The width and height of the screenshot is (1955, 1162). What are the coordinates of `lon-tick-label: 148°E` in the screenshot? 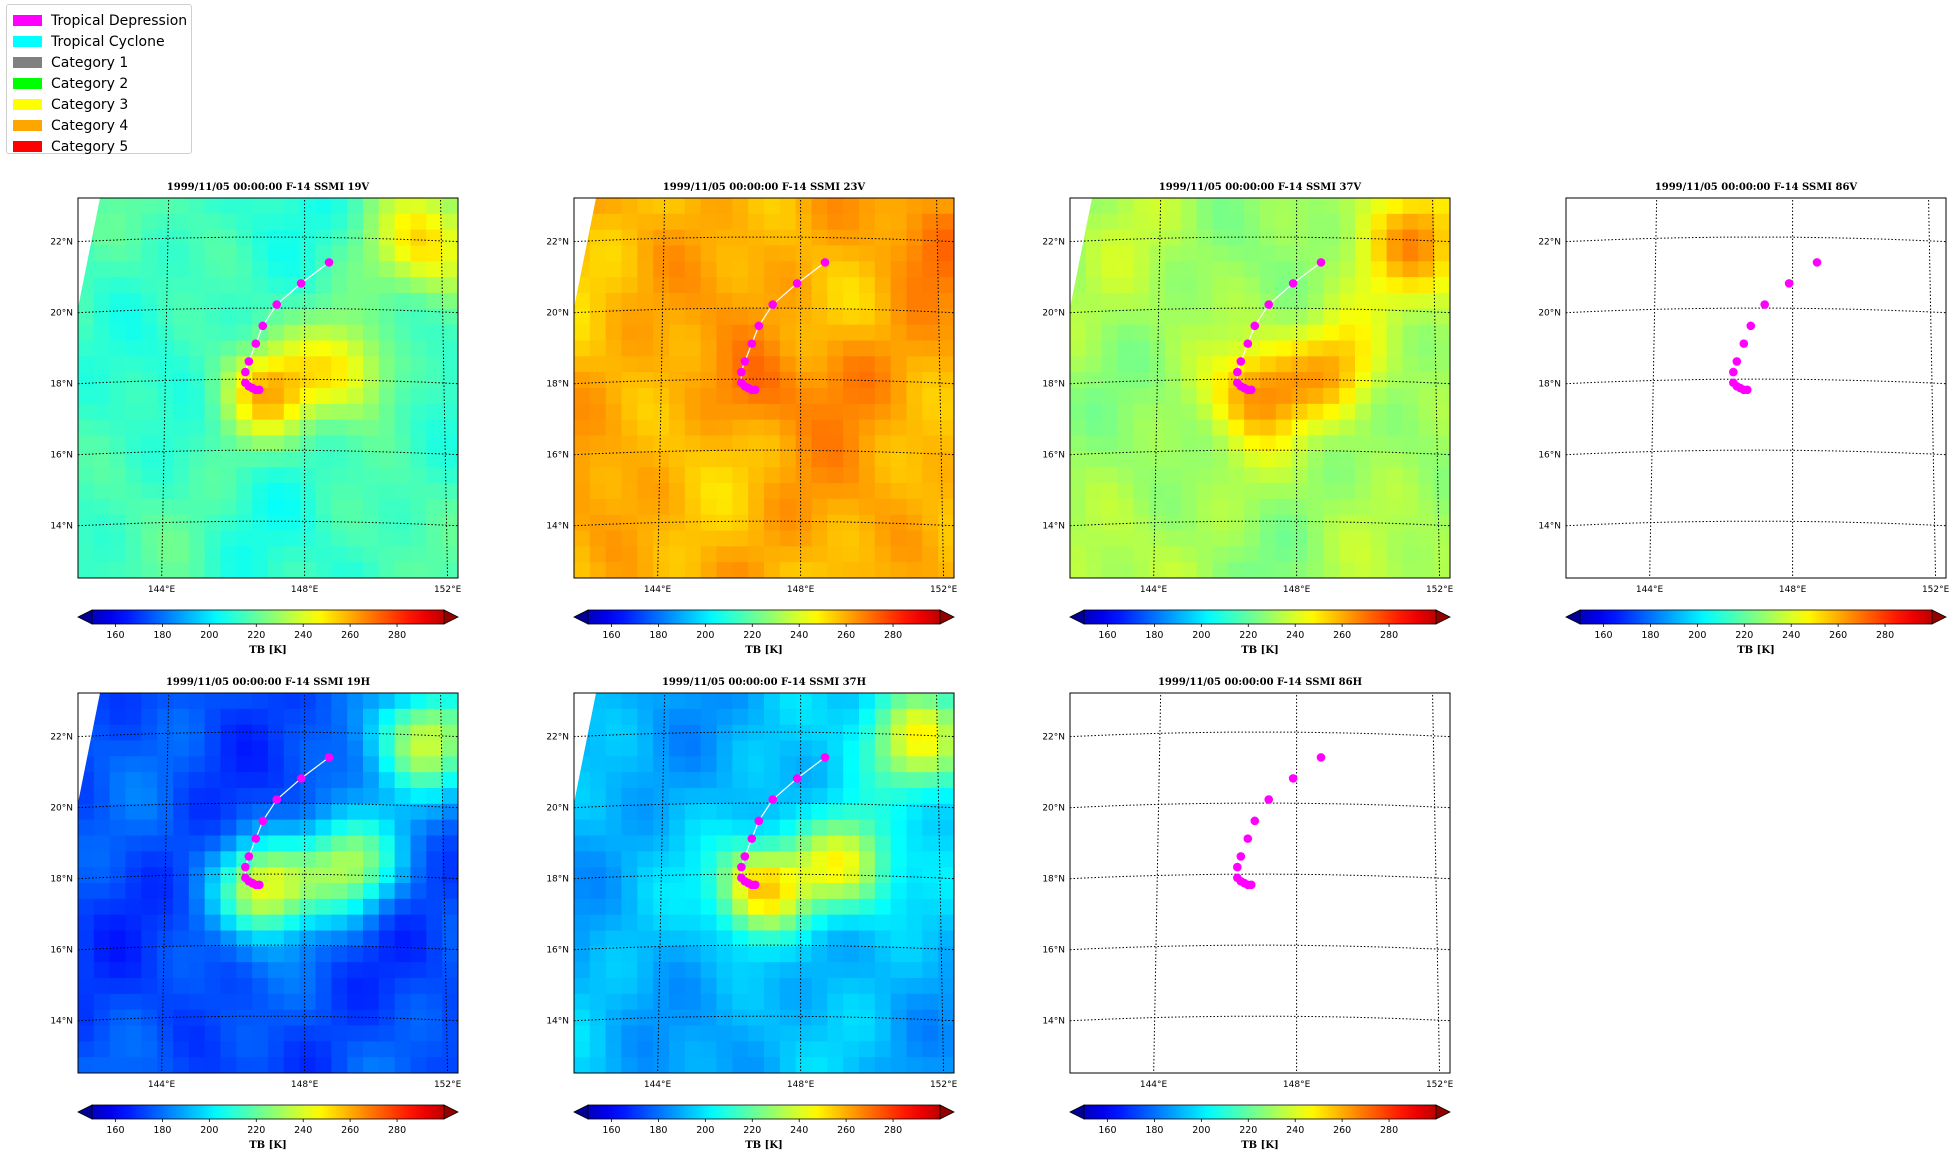 It's located at (801, 590).